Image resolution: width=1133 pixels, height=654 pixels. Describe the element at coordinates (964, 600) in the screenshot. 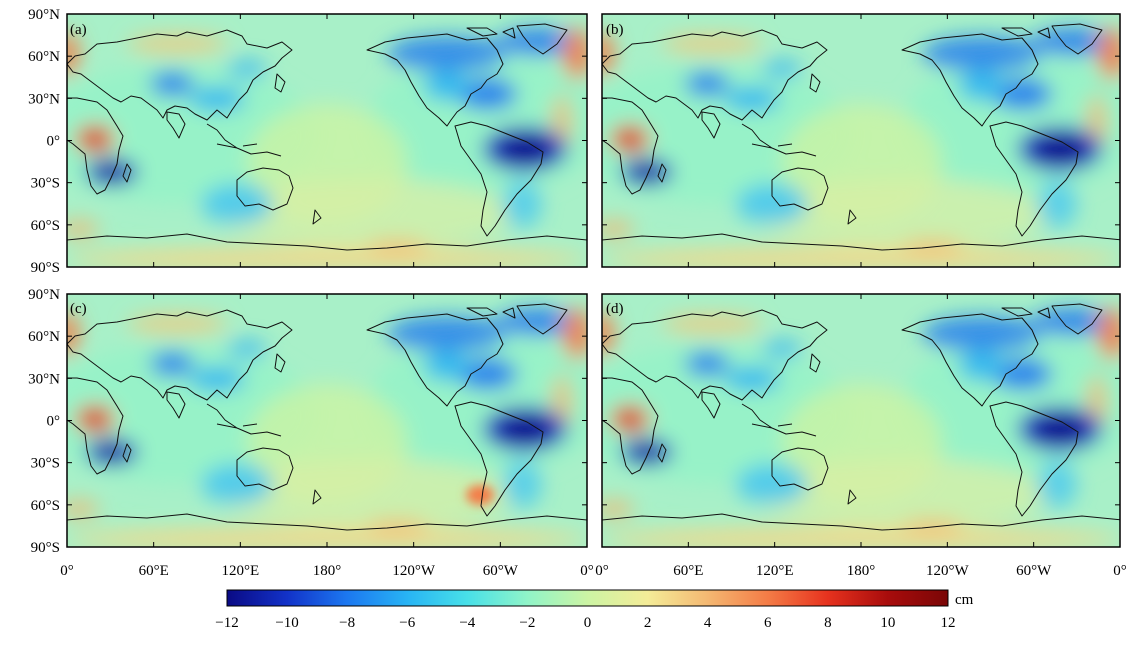

I see `colorbar-unit: cm` at that location.